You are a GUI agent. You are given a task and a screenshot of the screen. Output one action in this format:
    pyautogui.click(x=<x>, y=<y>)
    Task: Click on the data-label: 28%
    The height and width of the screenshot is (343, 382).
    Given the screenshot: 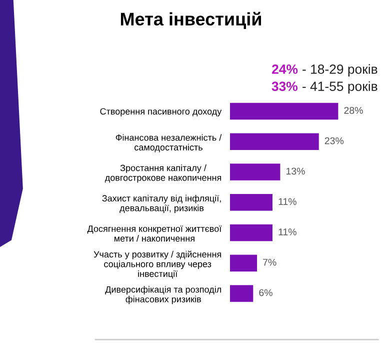 What is the action you would take?
    pyautogui.click(x=353, y=110)
    